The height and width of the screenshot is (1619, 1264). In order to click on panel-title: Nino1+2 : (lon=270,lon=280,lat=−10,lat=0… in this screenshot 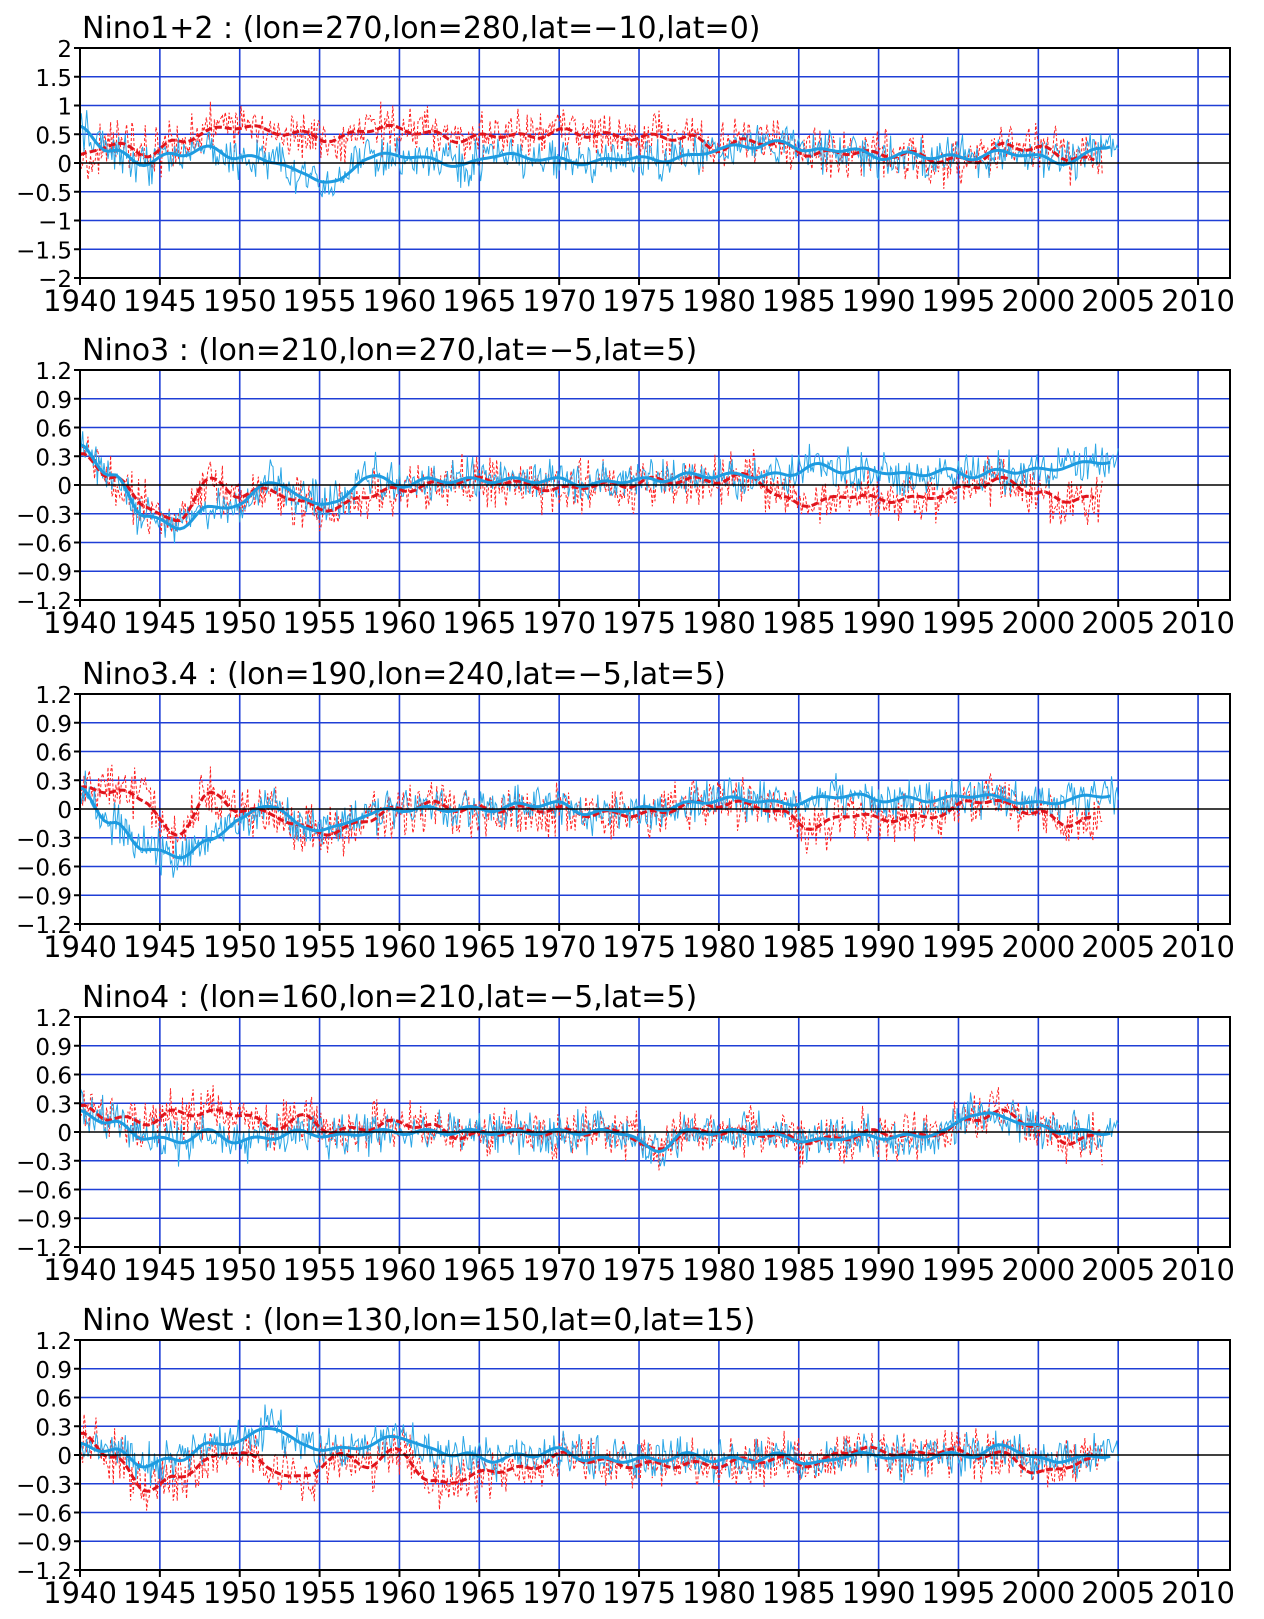, I will do `click(421, 28)`.